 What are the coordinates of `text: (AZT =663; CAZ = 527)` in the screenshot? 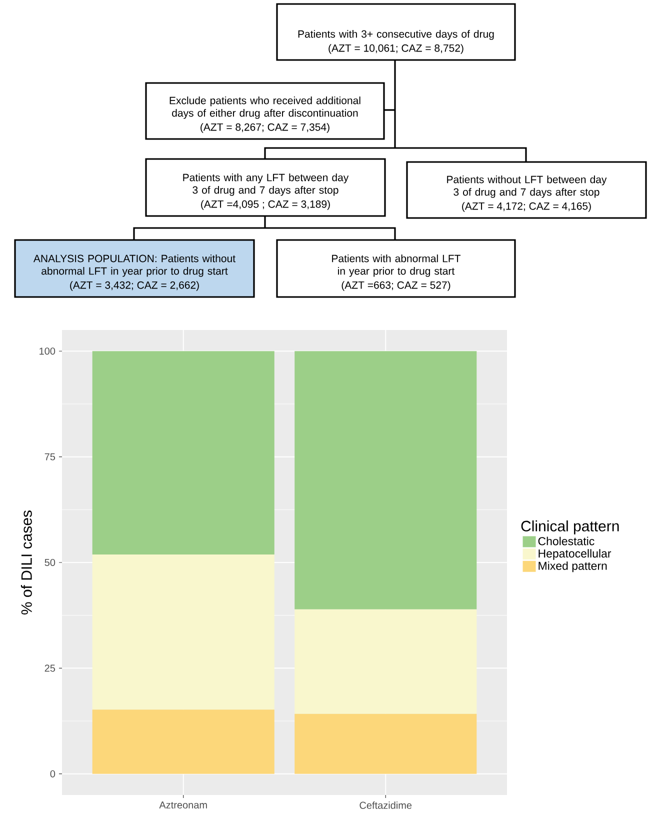 It's located at (396, 286).